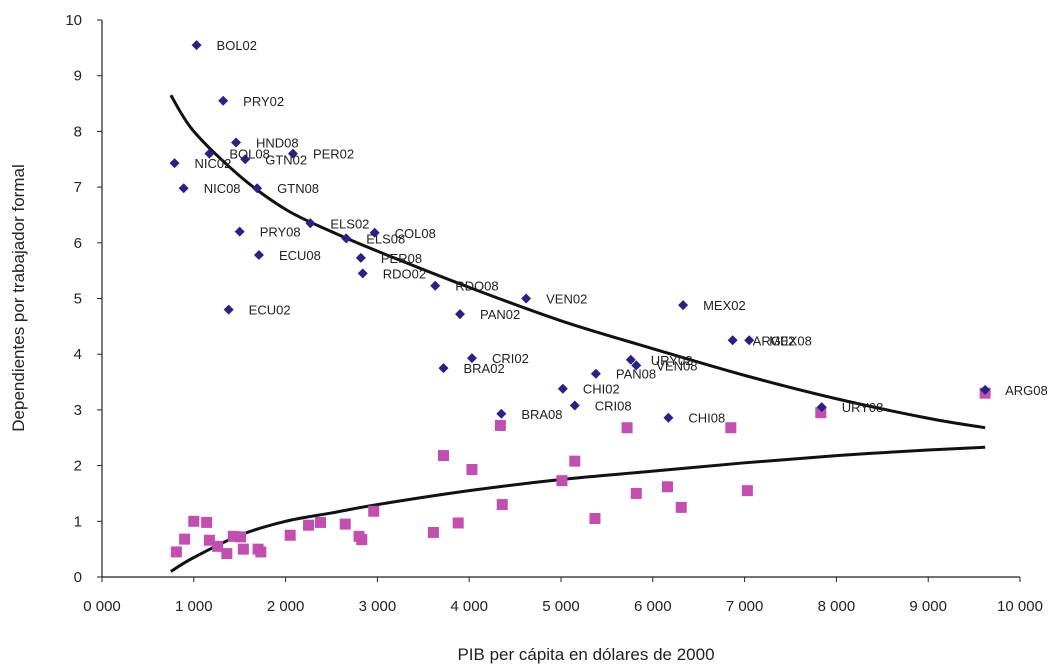  Describe the element at coordinates (706, 418) in the screenshot. I see `point-label: CHI08` at that location.